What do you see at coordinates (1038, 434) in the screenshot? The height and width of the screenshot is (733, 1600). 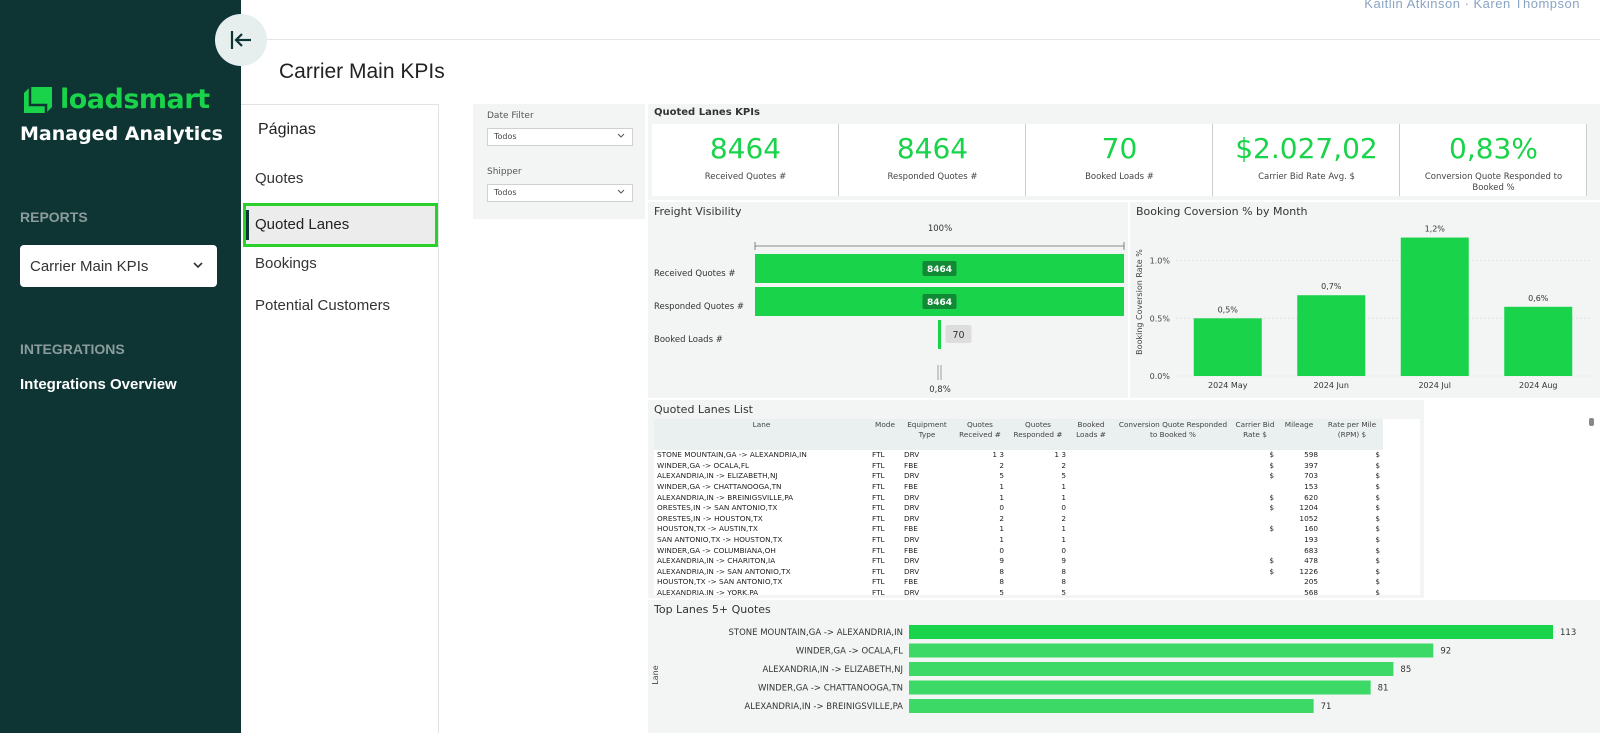 I see `column-header: Quotes Responded #` at bounding box center [1038, 434].